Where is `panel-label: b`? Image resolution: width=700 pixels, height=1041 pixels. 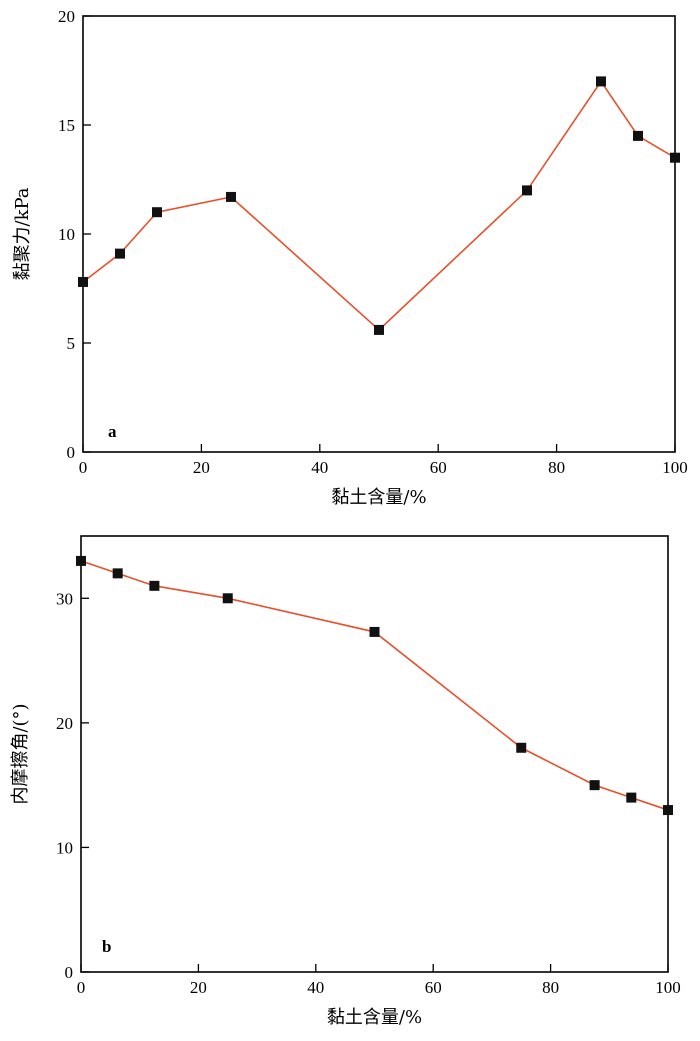
panel-label: b is located at coordinates (106, 946).